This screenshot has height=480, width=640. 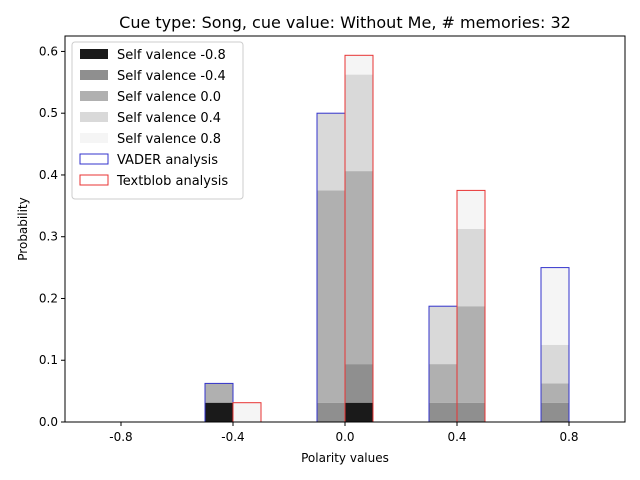 What do you see at coordinates (169, 139) in the screenshot?
I see `legend-label-4: Self valence 0.8` at bounding box center [169, 139].